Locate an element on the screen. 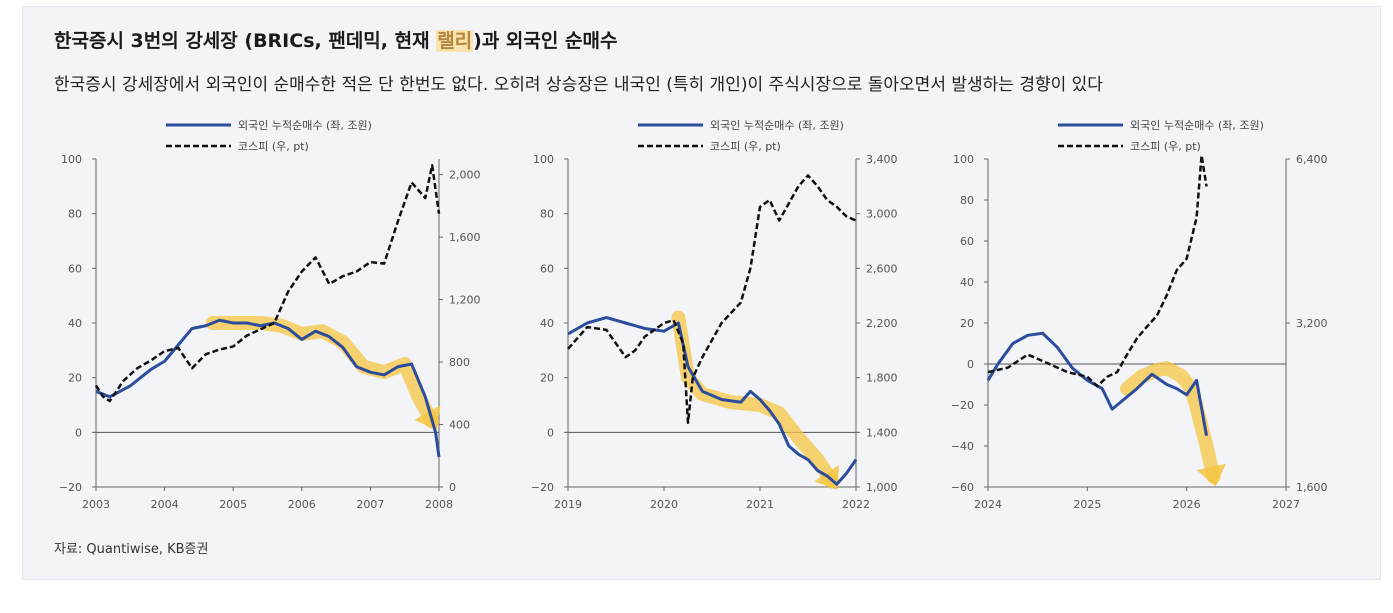 Image resolution: width=1393 pixels, height=613 pixels. x-tick-label: 2027 is located at coordinates (1286, 504).